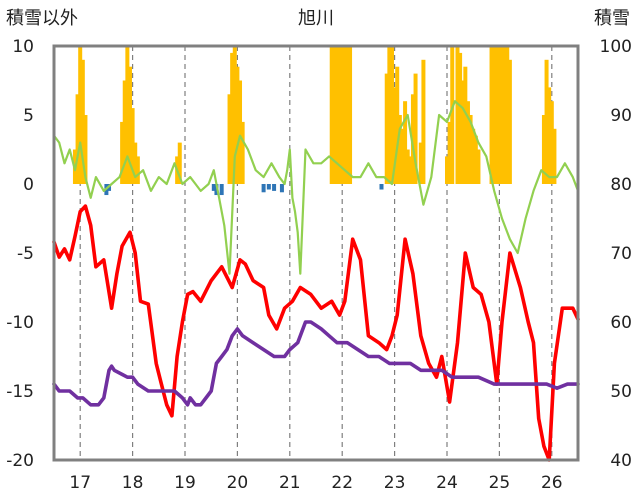 This screenshot has width=636, height=501. What do you see at coordinates (447, 483) in the screenshot?
I see `x-tick-label: 24` at bounding box center [447, 483].